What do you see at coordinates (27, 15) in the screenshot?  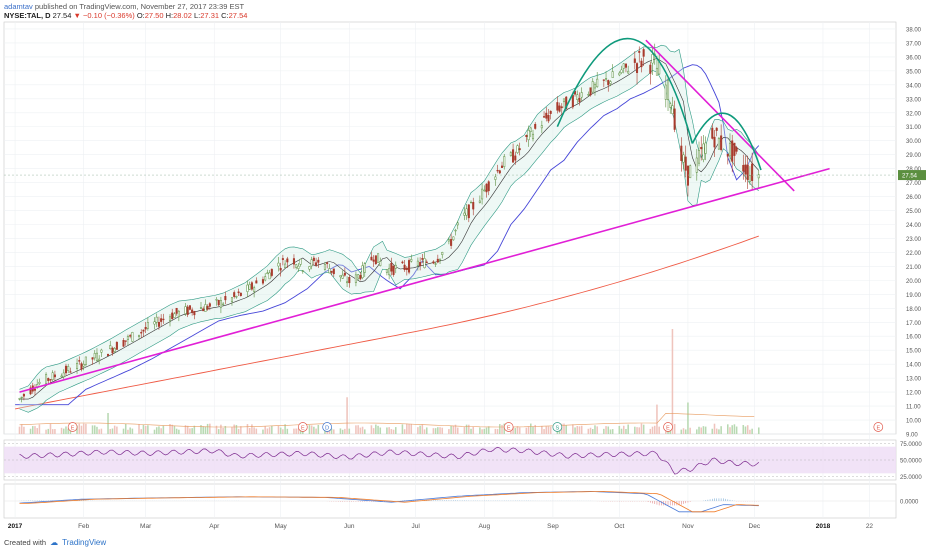 I see `symbol-label: NYSE:TAL, D` at bounding box center [27, 15].